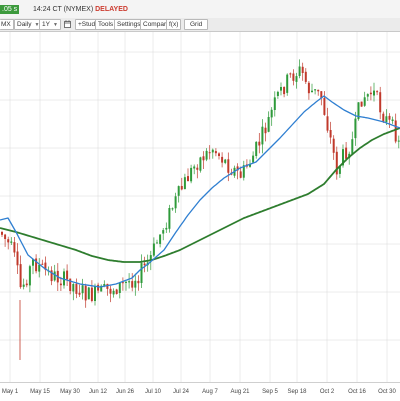  Describe the element at coordinates (196, 24) in the screenshot. I see `grid-button: Grid` at that location.